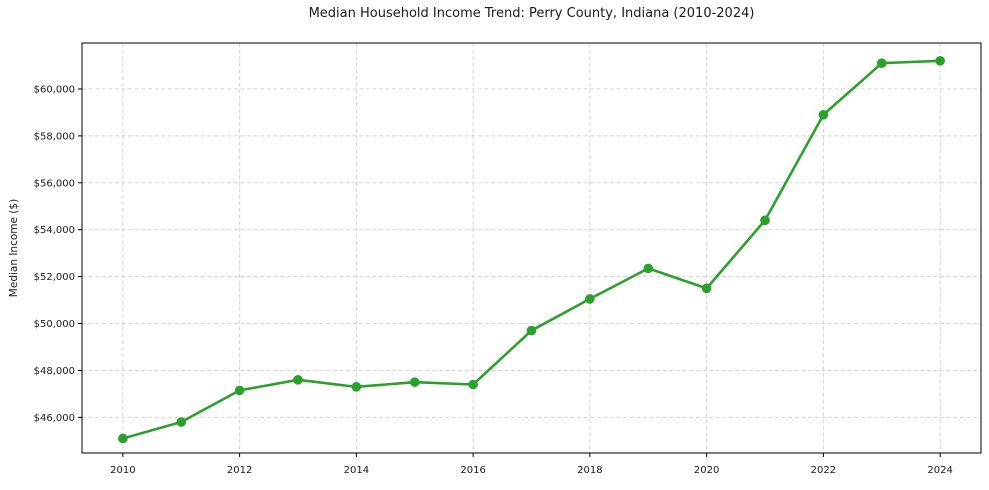  I want to click on data-point-2020, so click(706, 288).